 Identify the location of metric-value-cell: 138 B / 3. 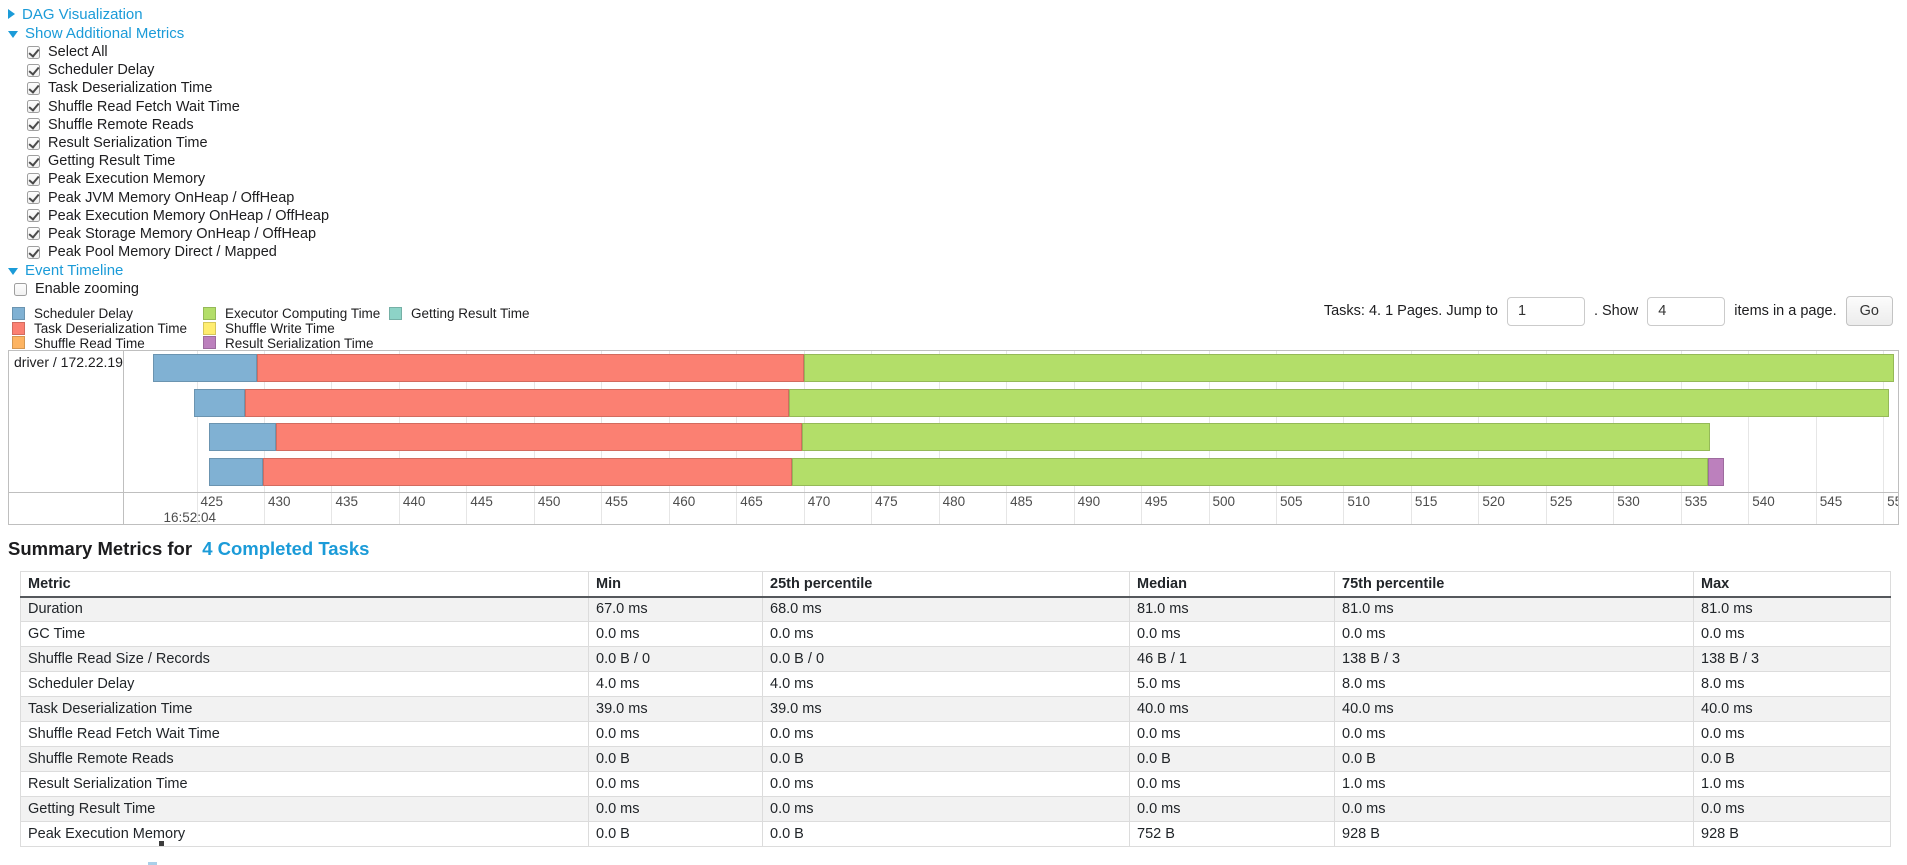
(1514, 659).